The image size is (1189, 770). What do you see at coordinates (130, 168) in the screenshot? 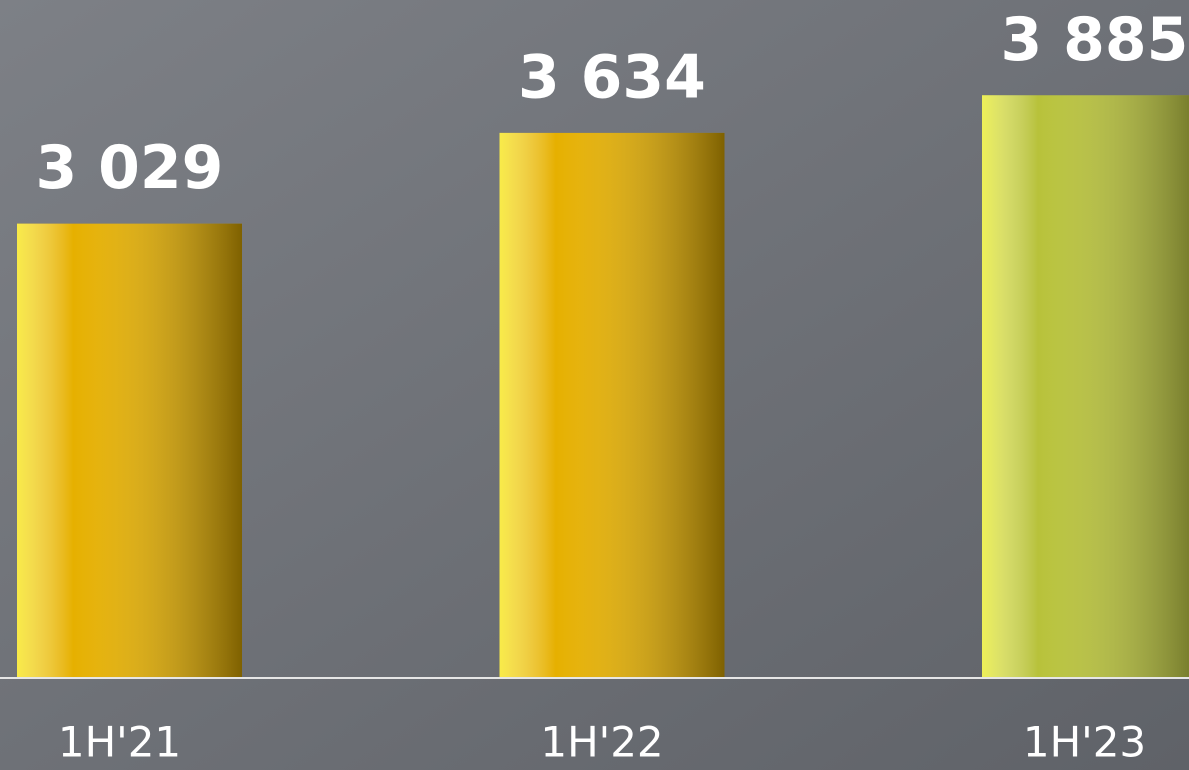
I see `value-label: 3 029` at bounding box center [130, 168].